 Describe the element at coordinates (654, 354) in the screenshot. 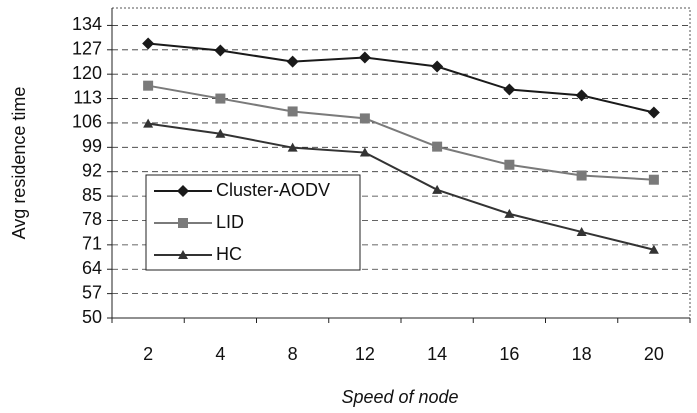

I see `x-tick-label: 20` at that location.